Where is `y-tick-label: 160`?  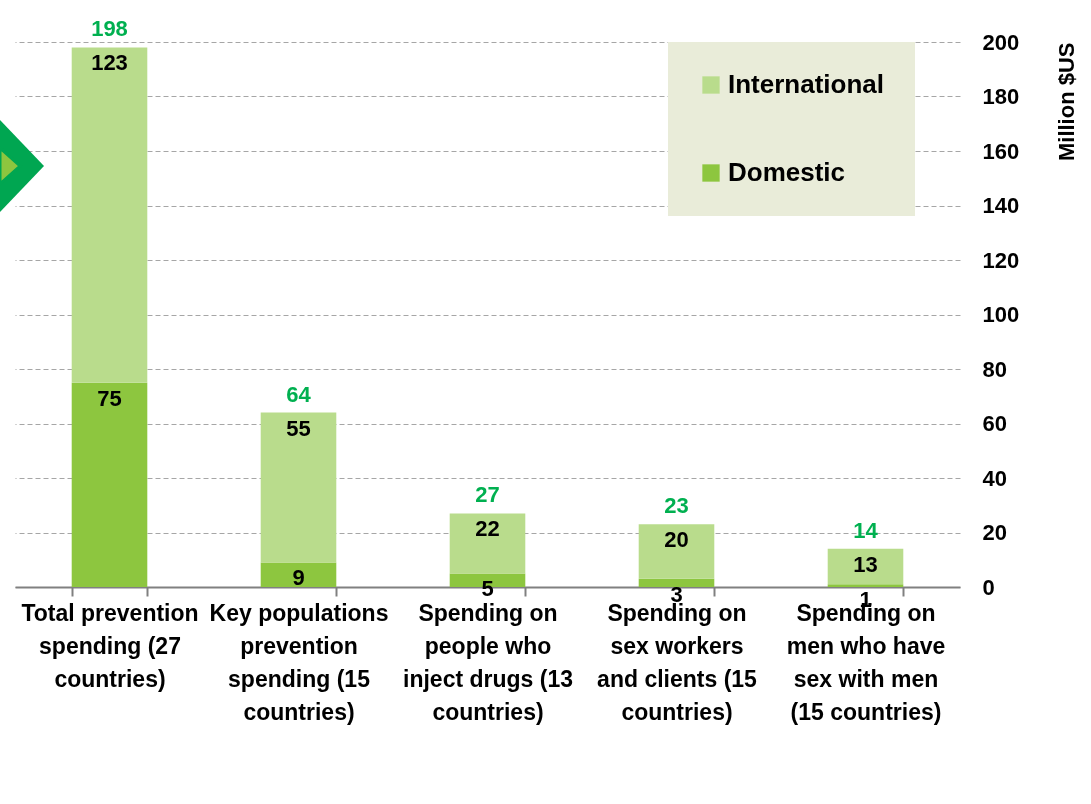 y-tick-label: 160 is located at coordinates (1001, 151).